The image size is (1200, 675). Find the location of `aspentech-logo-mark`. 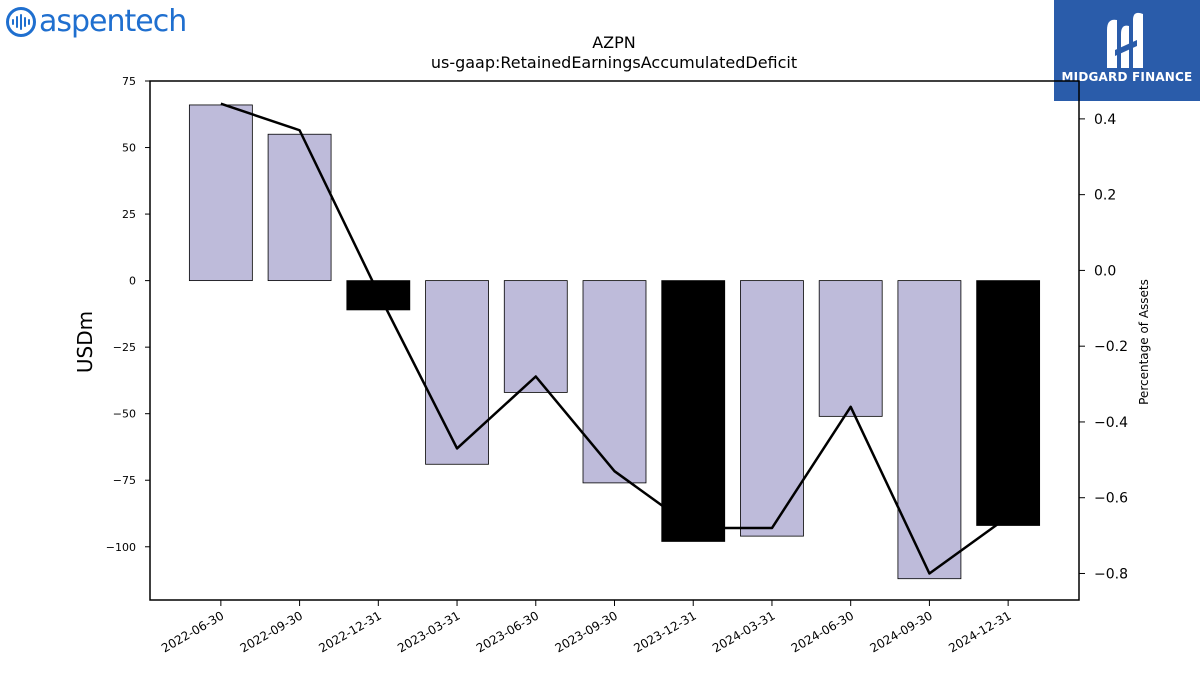

aspentech-logo-mark is located at coordinates (21, 21).